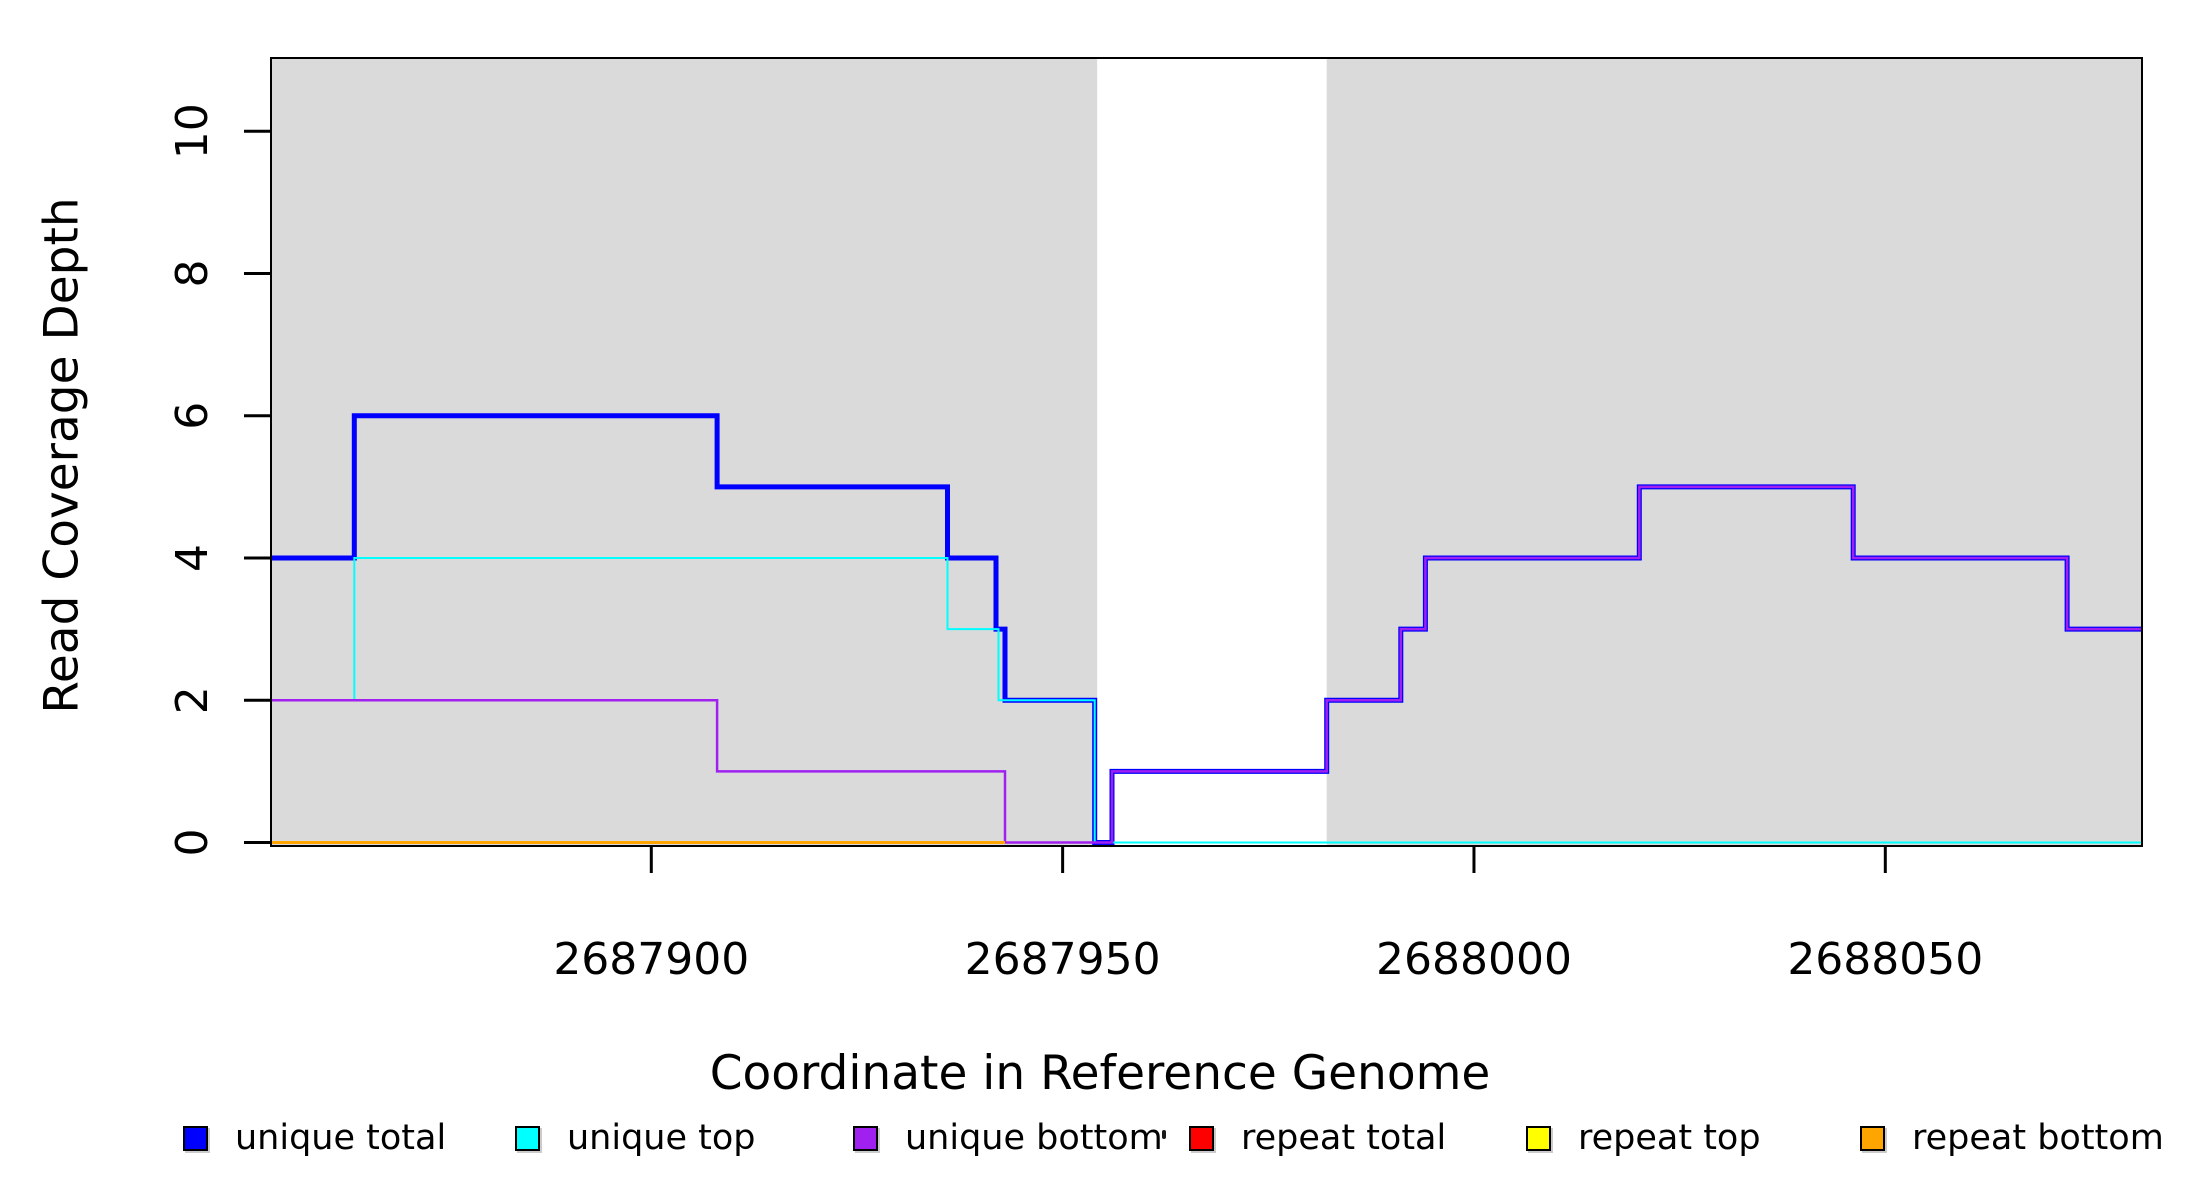  Describe the element at coordinates (192, 273) in the screenshot. I see `y-tick-label: 8` at that location.